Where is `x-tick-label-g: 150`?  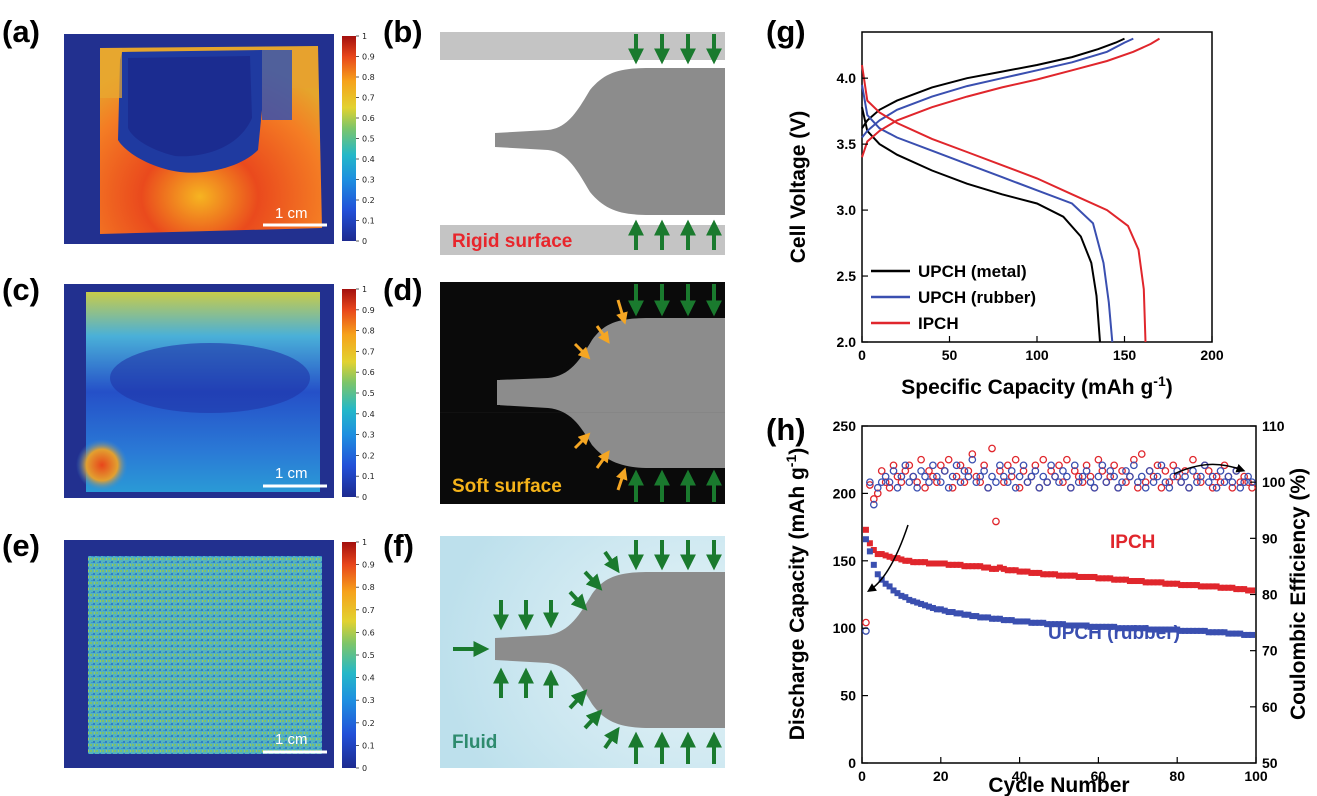
x-tick-label-g: 150 is located at coordinates (1125, 355).